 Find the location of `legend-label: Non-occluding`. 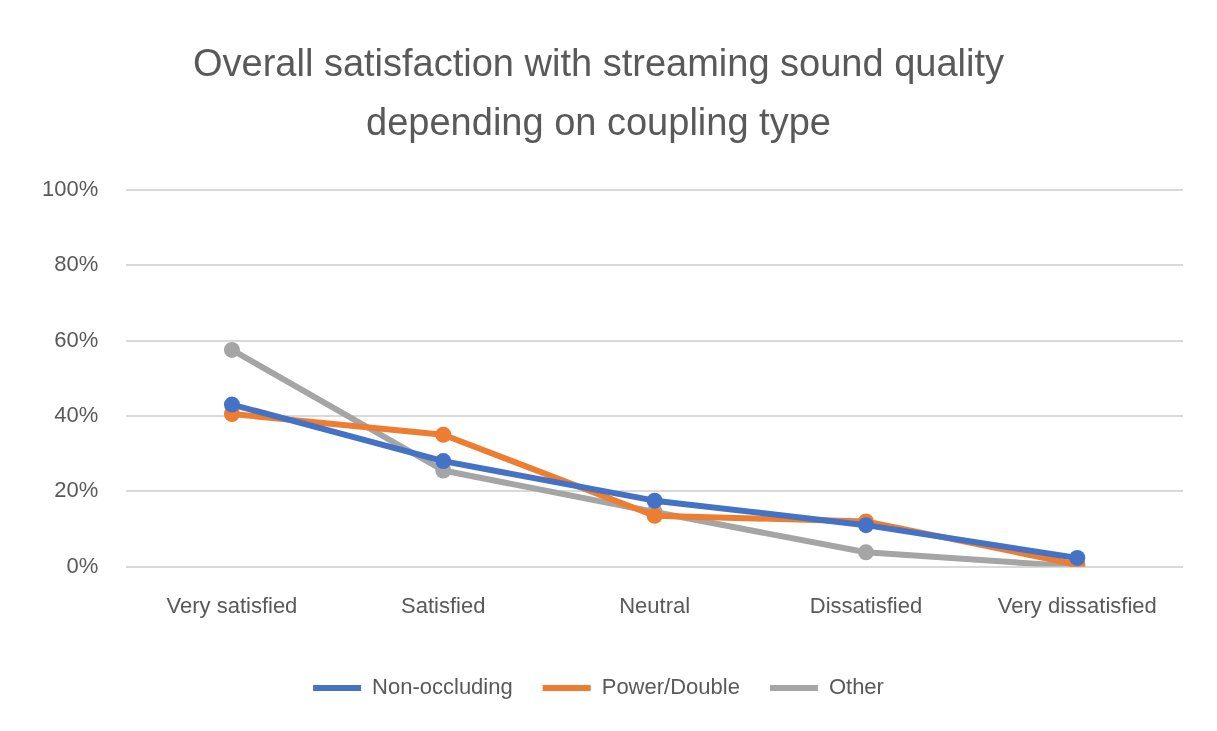

legend-label: Non-occluding is located at coordinates (442, 687).